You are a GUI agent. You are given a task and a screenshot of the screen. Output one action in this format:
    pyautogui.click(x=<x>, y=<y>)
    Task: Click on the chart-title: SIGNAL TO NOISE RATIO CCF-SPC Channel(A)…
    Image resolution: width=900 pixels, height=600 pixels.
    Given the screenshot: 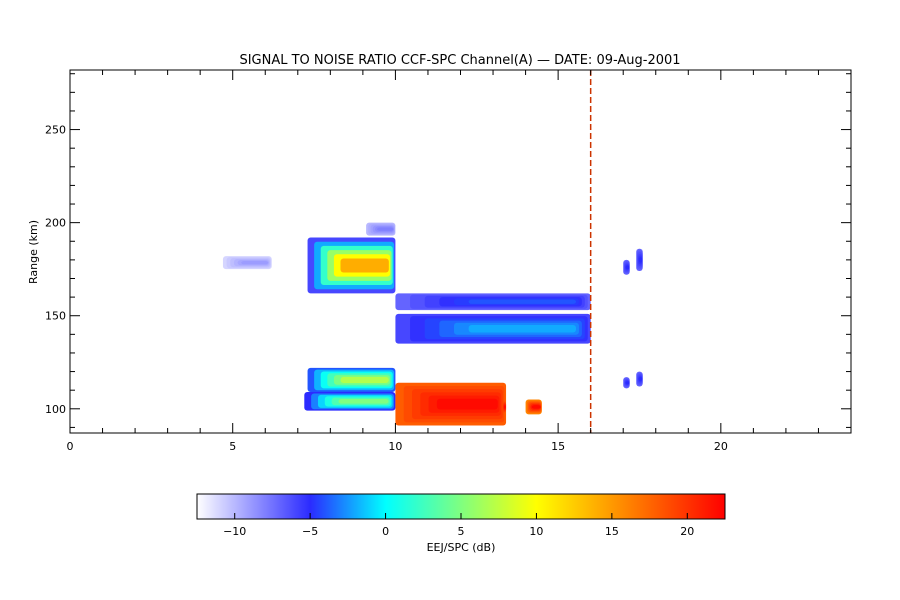 What is the action you would take?
    pyautogui.click(x=459, y=60)
    